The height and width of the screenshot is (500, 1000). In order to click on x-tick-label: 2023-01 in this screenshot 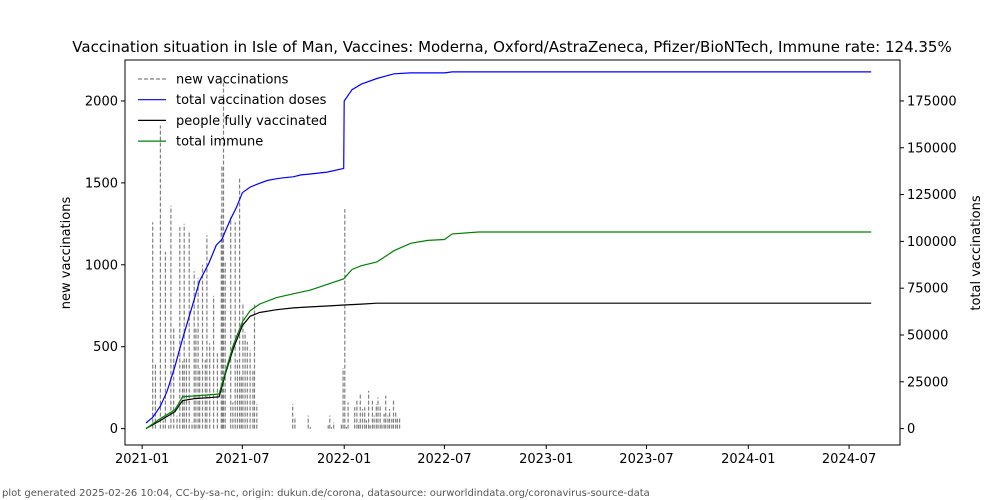, I will do `click(546, 459)`.